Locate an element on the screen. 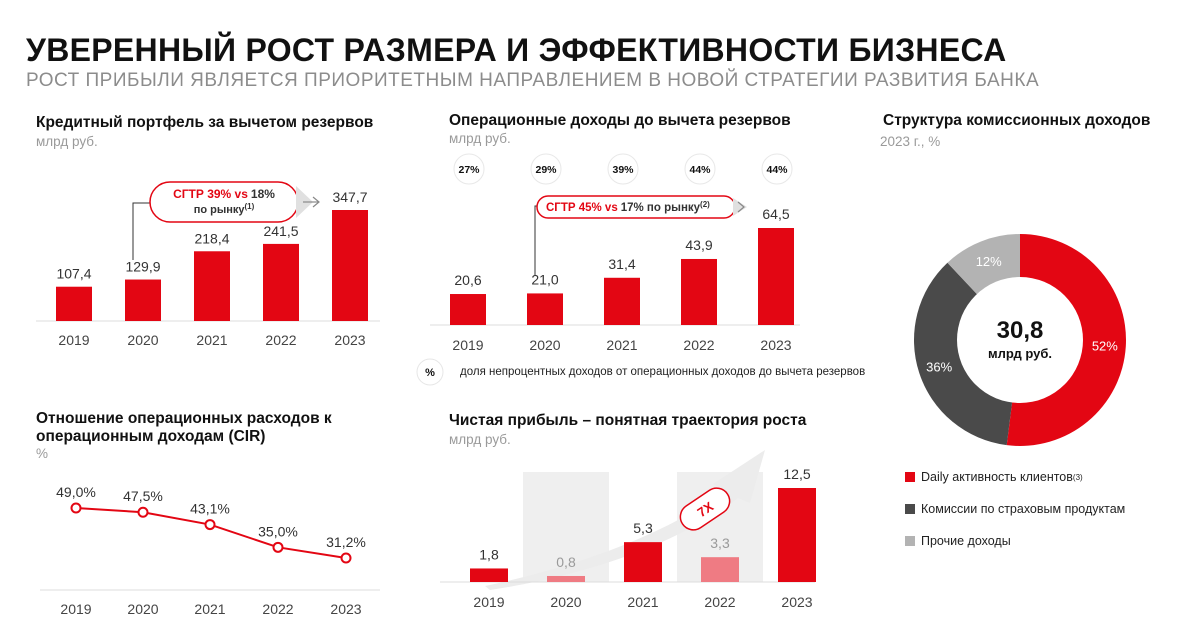  opinc-chart-title: Операционные доходы до вычета резервов is located at coordinates (620, 121).